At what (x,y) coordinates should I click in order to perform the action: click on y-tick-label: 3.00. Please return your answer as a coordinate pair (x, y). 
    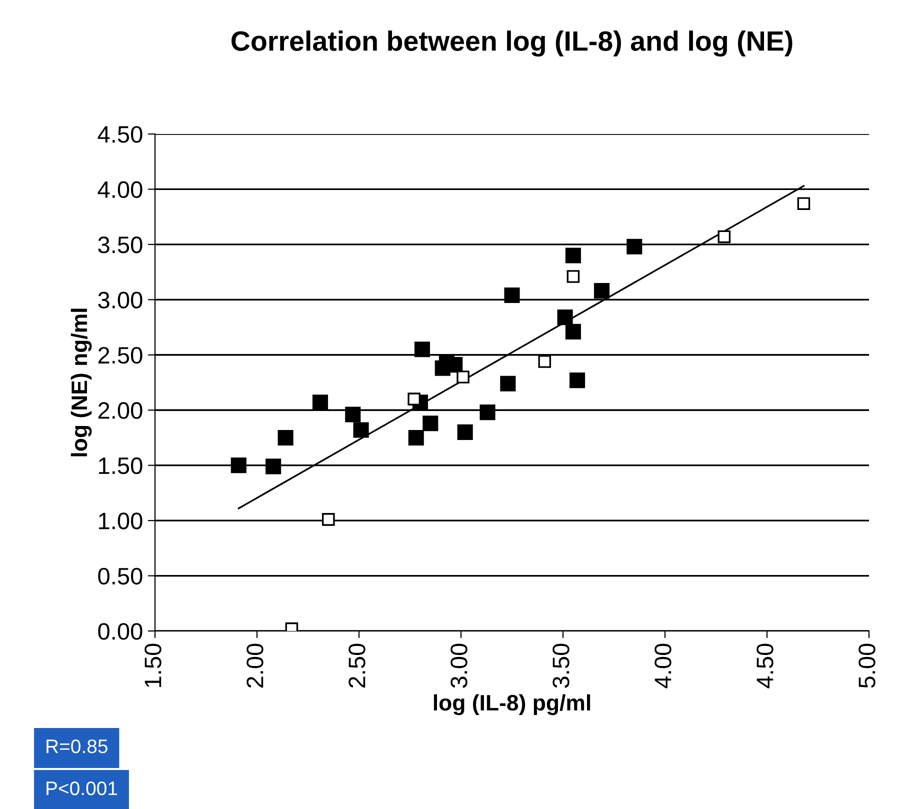
    Looking at the image, I should click on (120, 300).